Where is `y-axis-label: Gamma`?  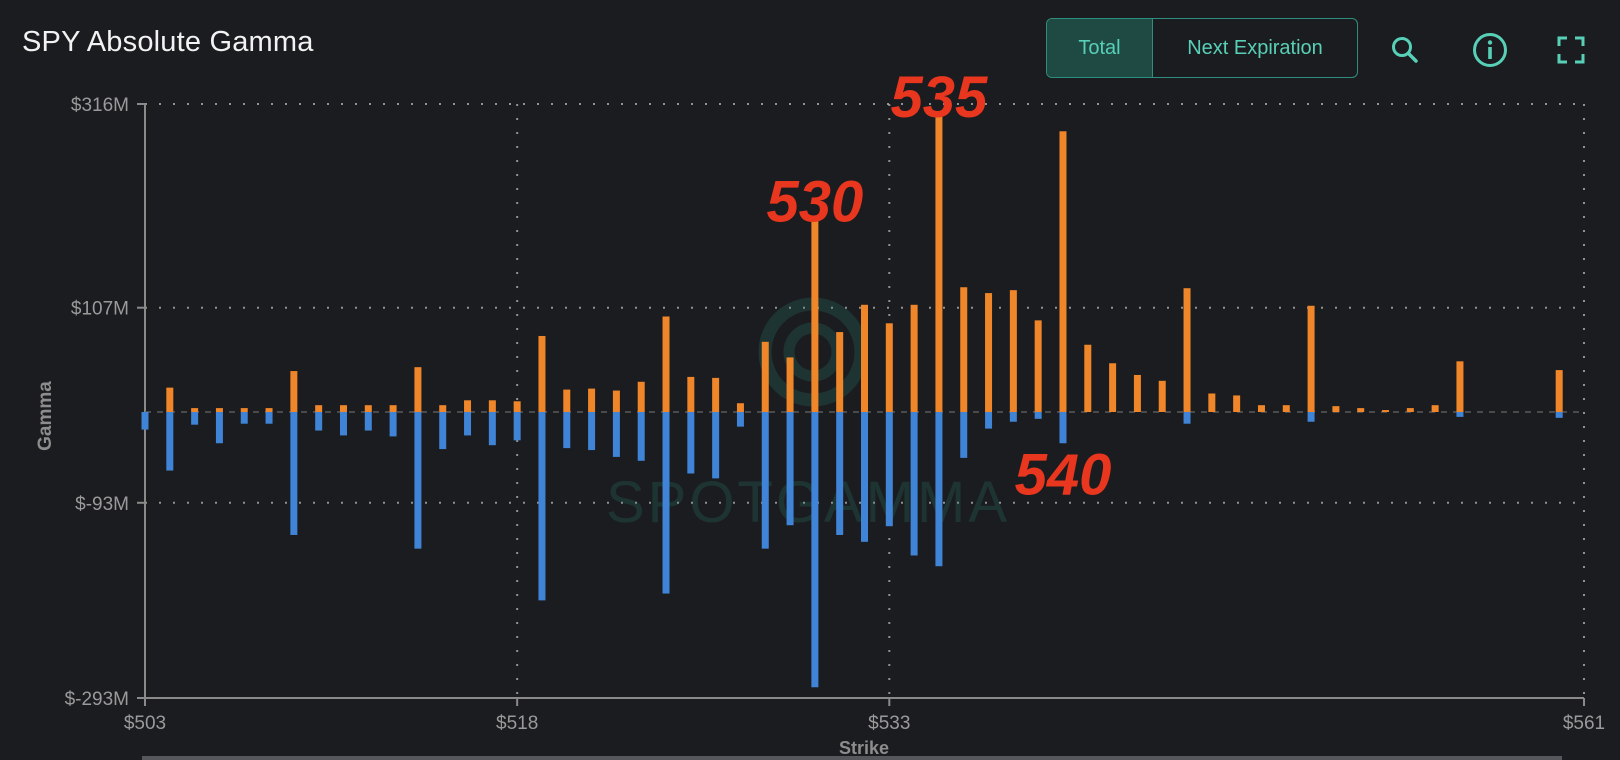 y-axis-label: Gamma is located at coordinates (45, 416).